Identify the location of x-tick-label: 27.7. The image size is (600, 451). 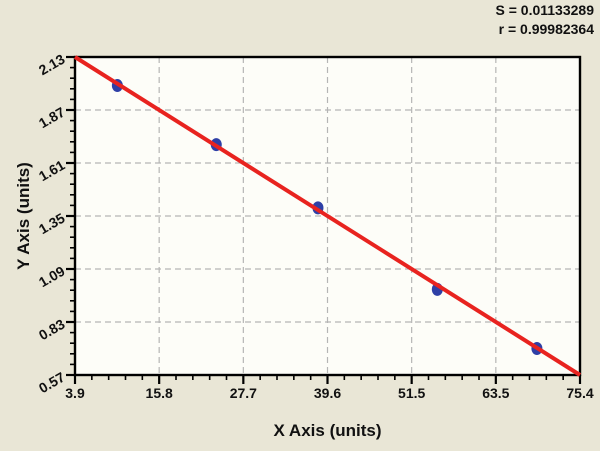
(243, 393).